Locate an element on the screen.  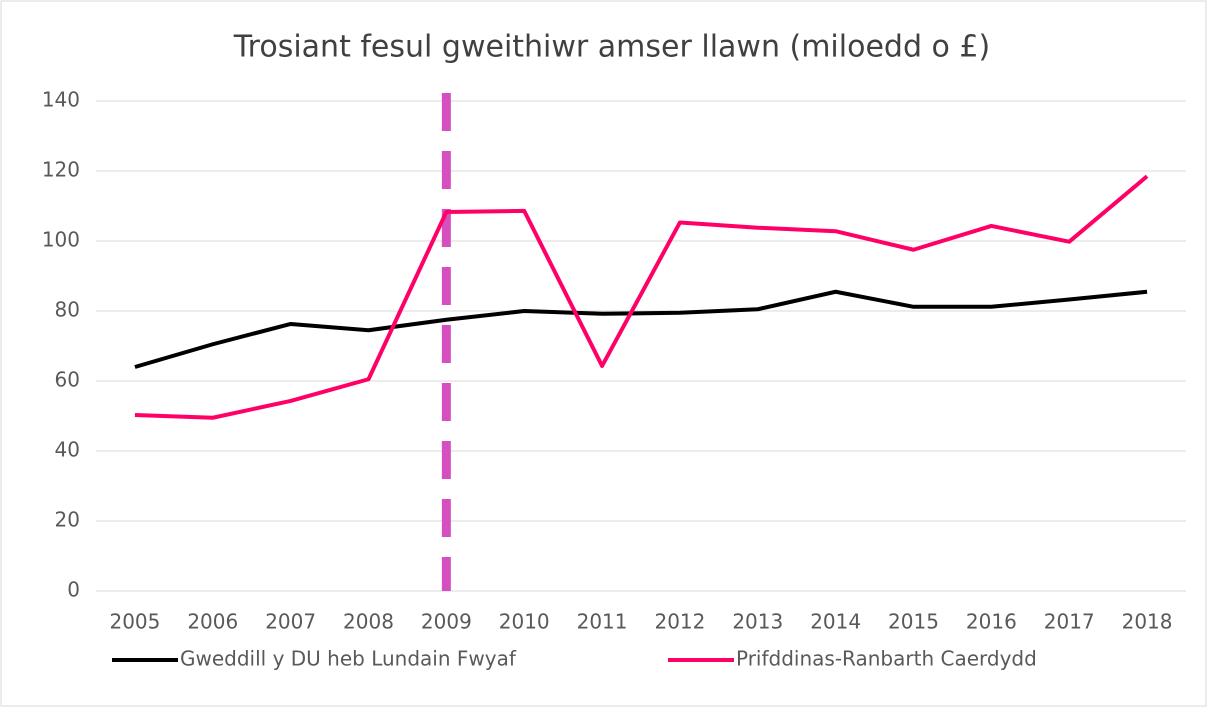
x-tick-label: 2006 is located at coordinates (212, 622).